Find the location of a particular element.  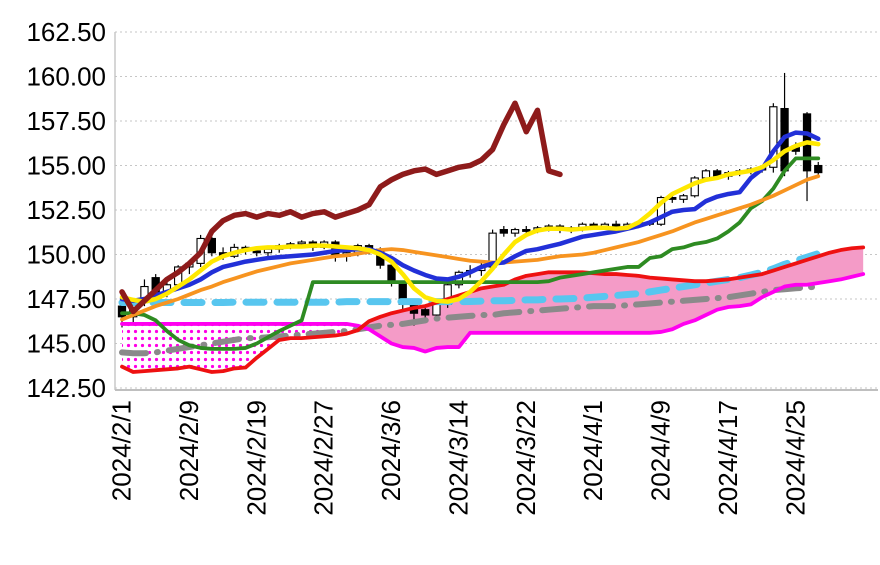

cloud-area-solid is located at coordinates (613, 299).